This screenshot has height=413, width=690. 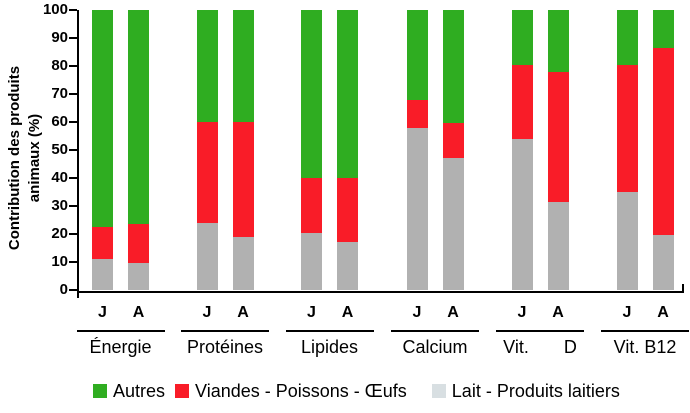 I want to click on bar-Lipides-J, so click(x=311, y=150).